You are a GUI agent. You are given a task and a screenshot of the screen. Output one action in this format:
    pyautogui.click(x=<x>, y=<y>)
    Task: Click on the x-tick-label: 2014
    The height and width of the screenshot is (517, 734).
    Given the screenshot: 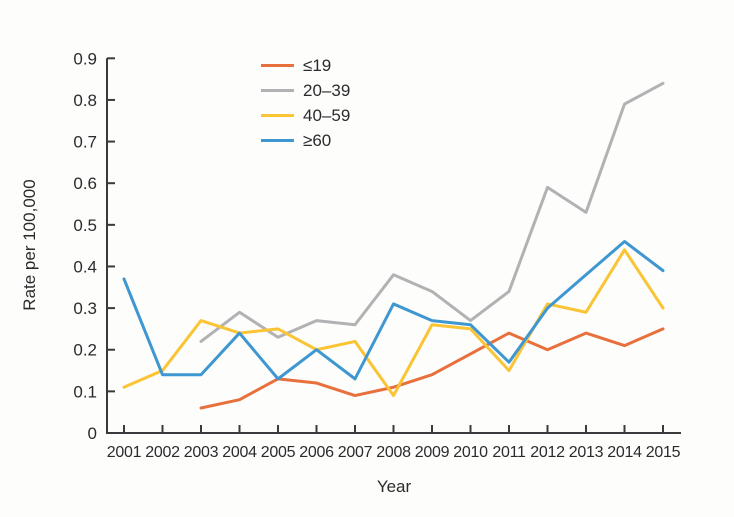 What is the action you would take?
    pyautogui.click(x=624, y=452)
    